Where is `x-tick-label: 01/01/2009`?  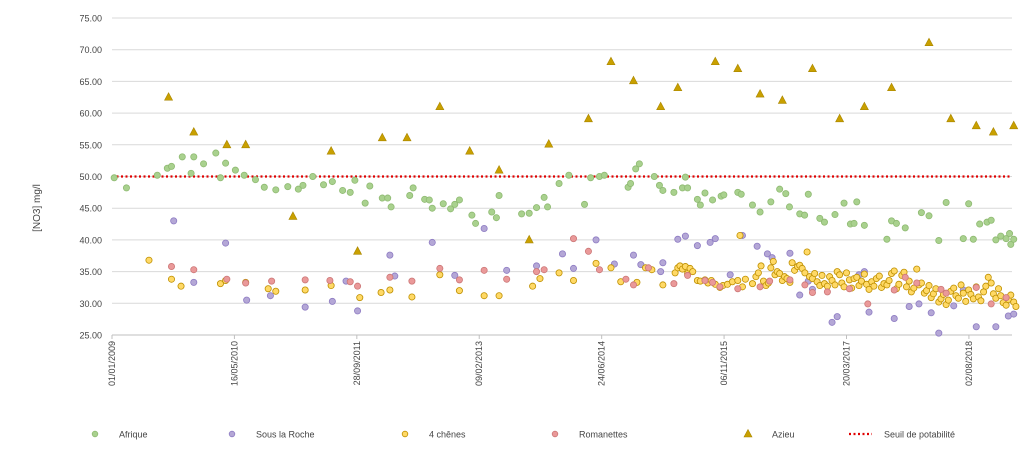
x-tick-label: 01/01/2009 is located at coordinates (112, 363).